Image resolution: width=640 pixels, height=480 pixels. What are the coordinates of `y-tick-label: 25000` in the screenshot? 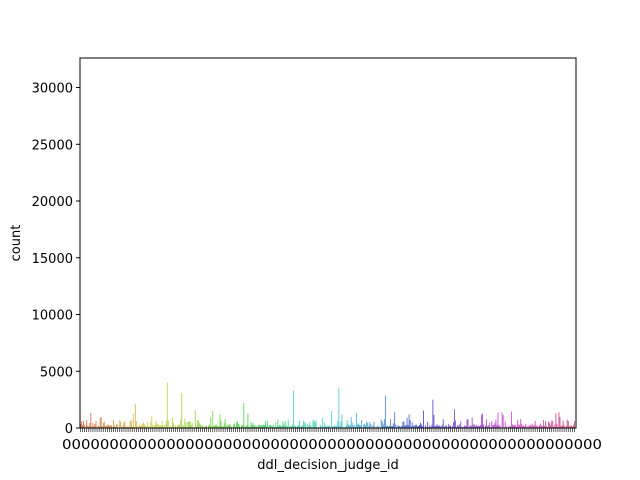 It's located at (52, 145).